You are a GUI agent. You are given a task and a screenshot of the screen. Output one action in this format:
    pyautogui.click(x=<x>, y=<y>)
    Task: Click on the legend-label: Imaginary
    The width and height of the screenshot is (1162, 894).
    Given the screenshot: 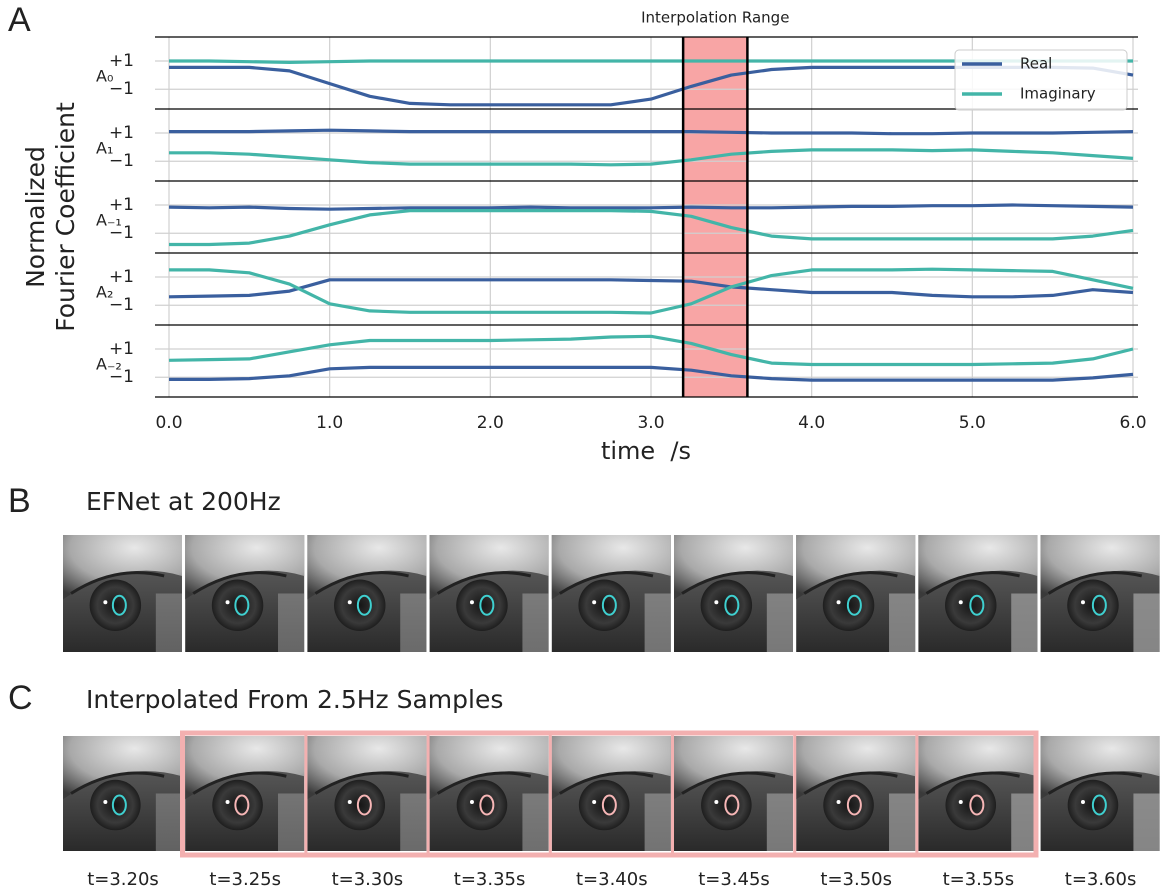 What is the action you would take?
    pyautogui.click(x=1058, y=94)
    